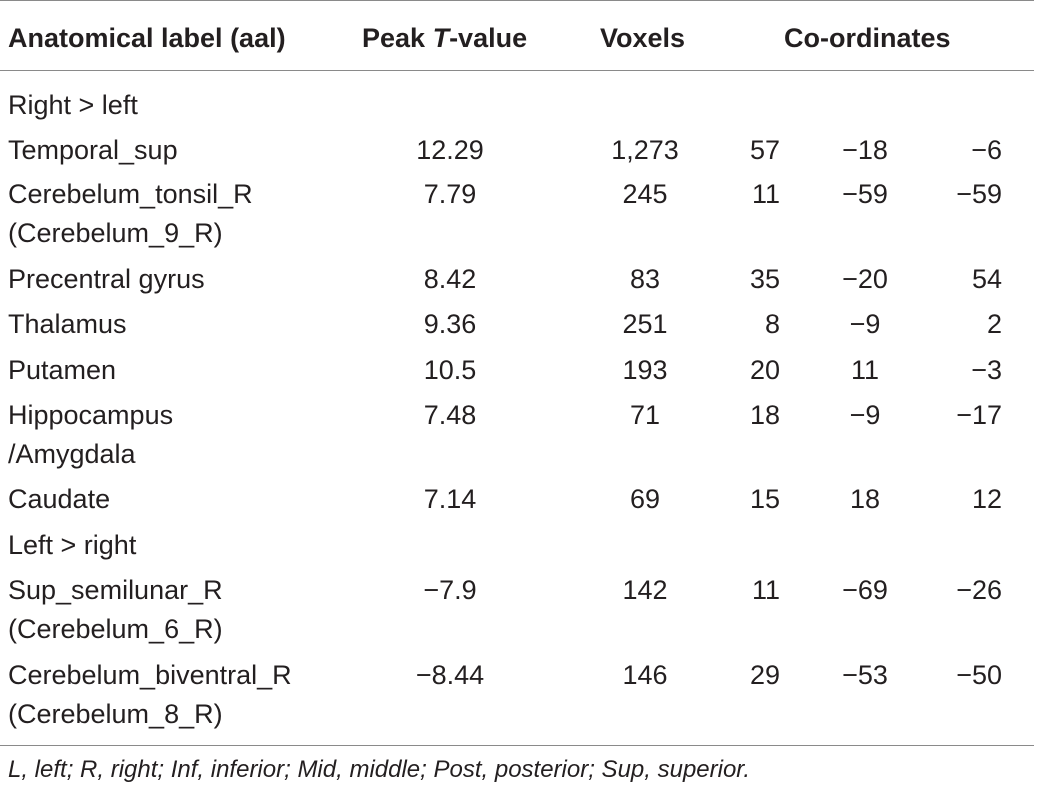 Image resolution: width=1040 pixels, height=794 pixels. What do you see at coordinates (72, 454) in the screenshot?
I see `row-label-continued: /Amygdala` at bounding box center [72, 454].